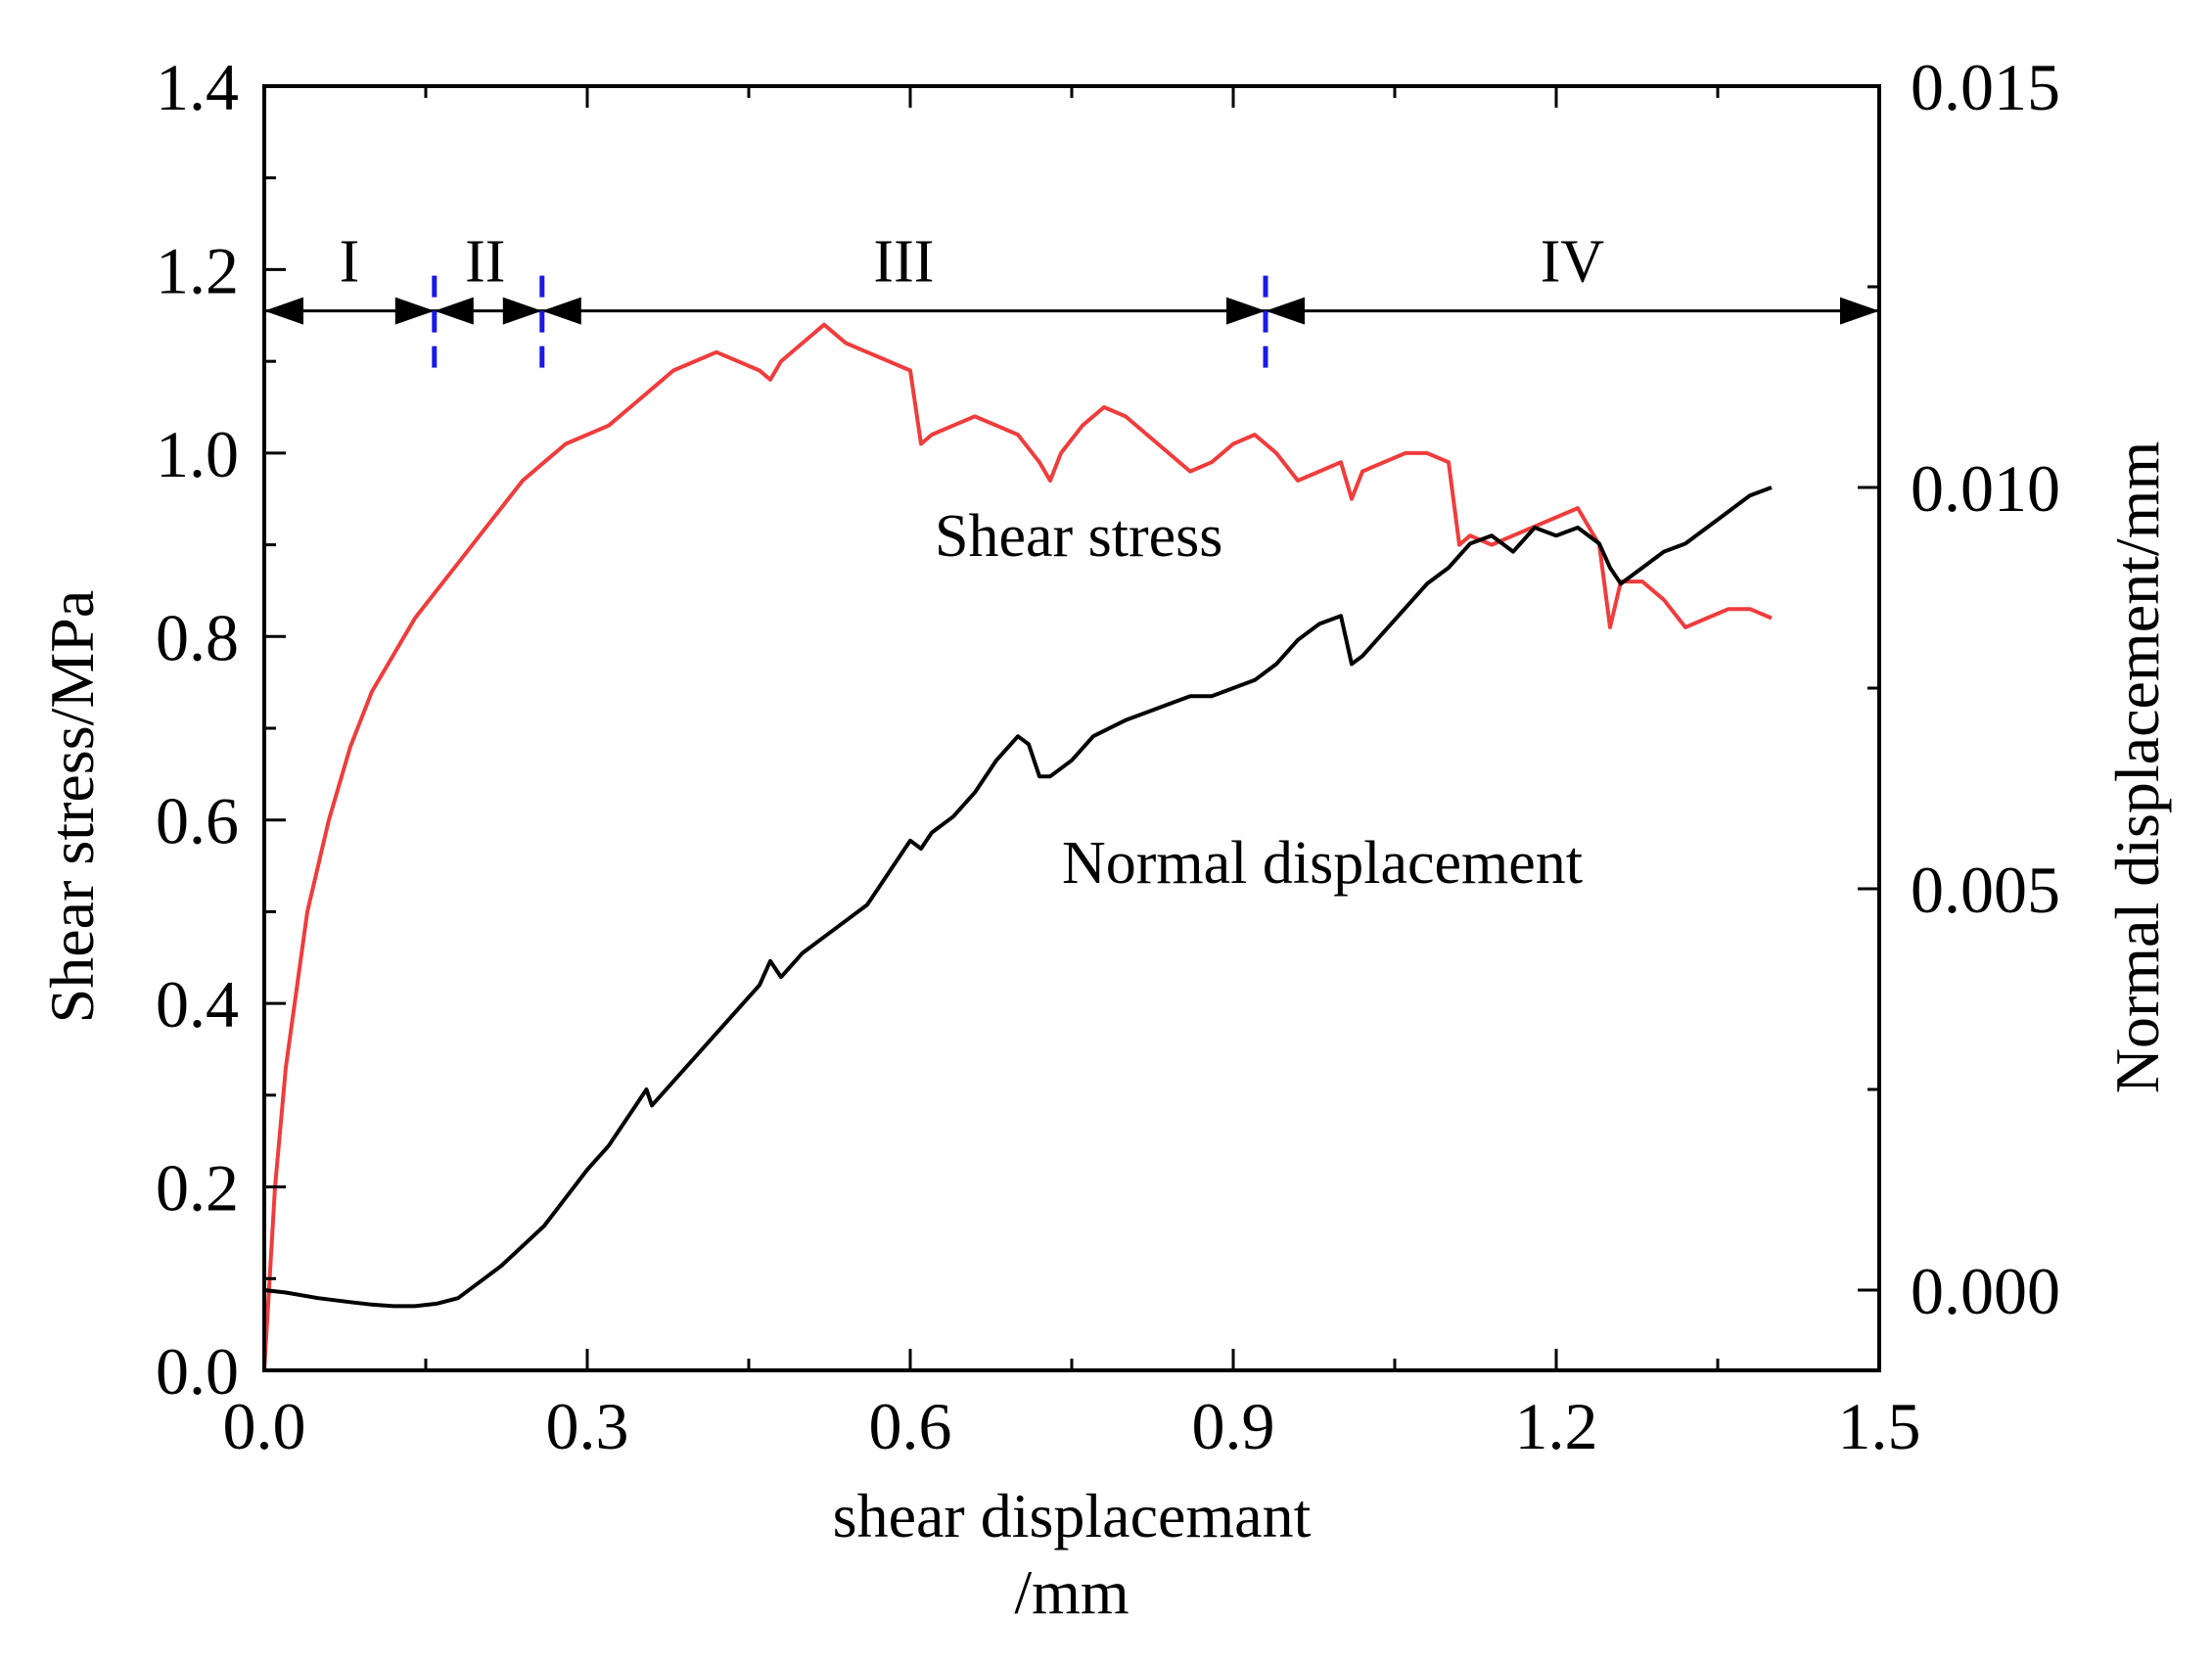  Describe the element at coordinates (1985, 890) in the screenshot. I see `y-right-tick-label: 0.005` at that location.